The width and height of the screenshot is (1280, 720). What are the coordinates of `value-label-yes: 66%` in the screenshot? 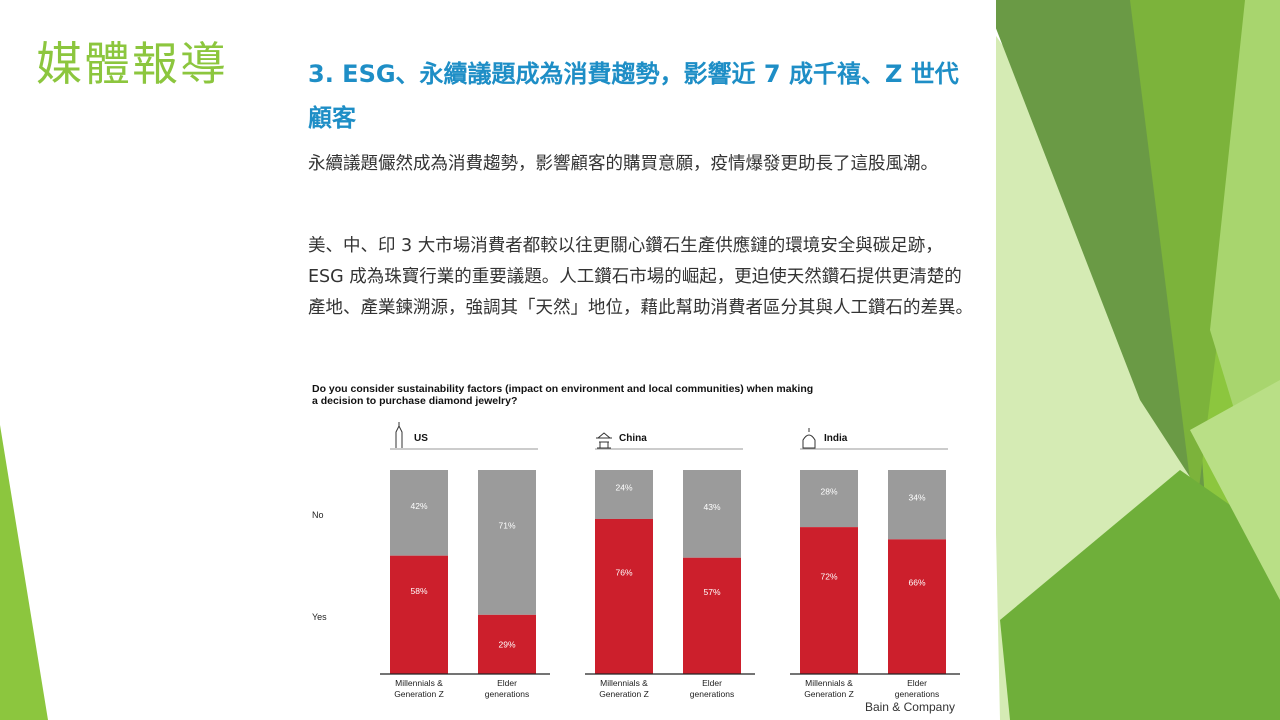 It's located at (916, 583).